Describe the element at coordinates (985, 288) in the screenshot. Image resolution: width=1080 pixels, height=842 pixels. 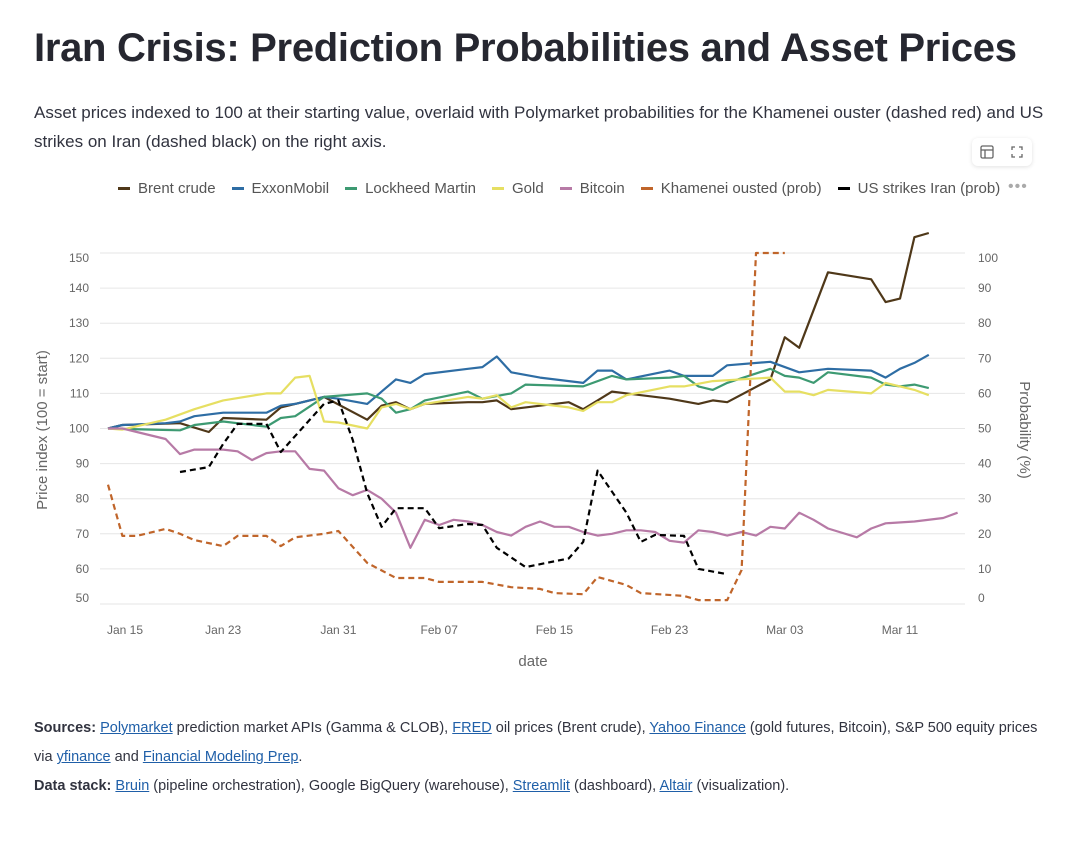
I see `y2-tick-label: 90` at that location.